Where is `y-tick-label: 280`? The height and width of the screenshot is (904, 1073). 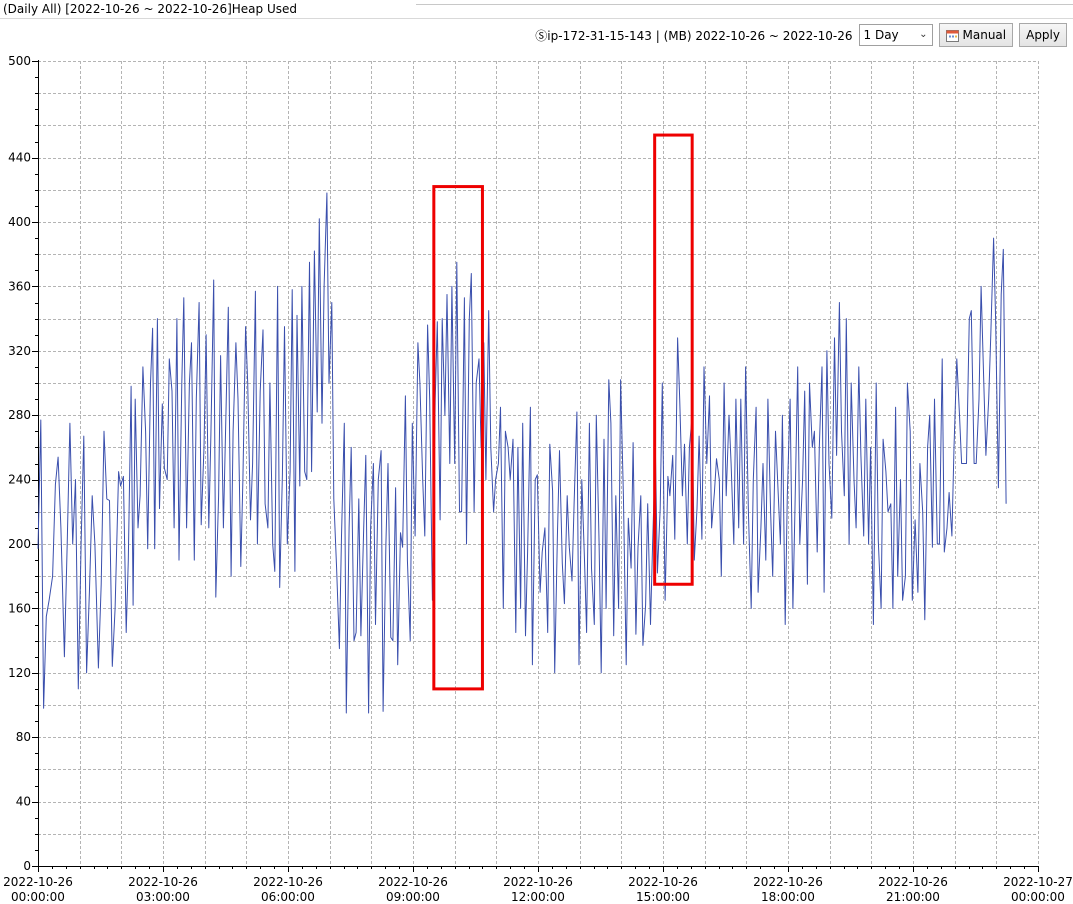
y-tick-label: 280 is located at coordinates (19, 415).